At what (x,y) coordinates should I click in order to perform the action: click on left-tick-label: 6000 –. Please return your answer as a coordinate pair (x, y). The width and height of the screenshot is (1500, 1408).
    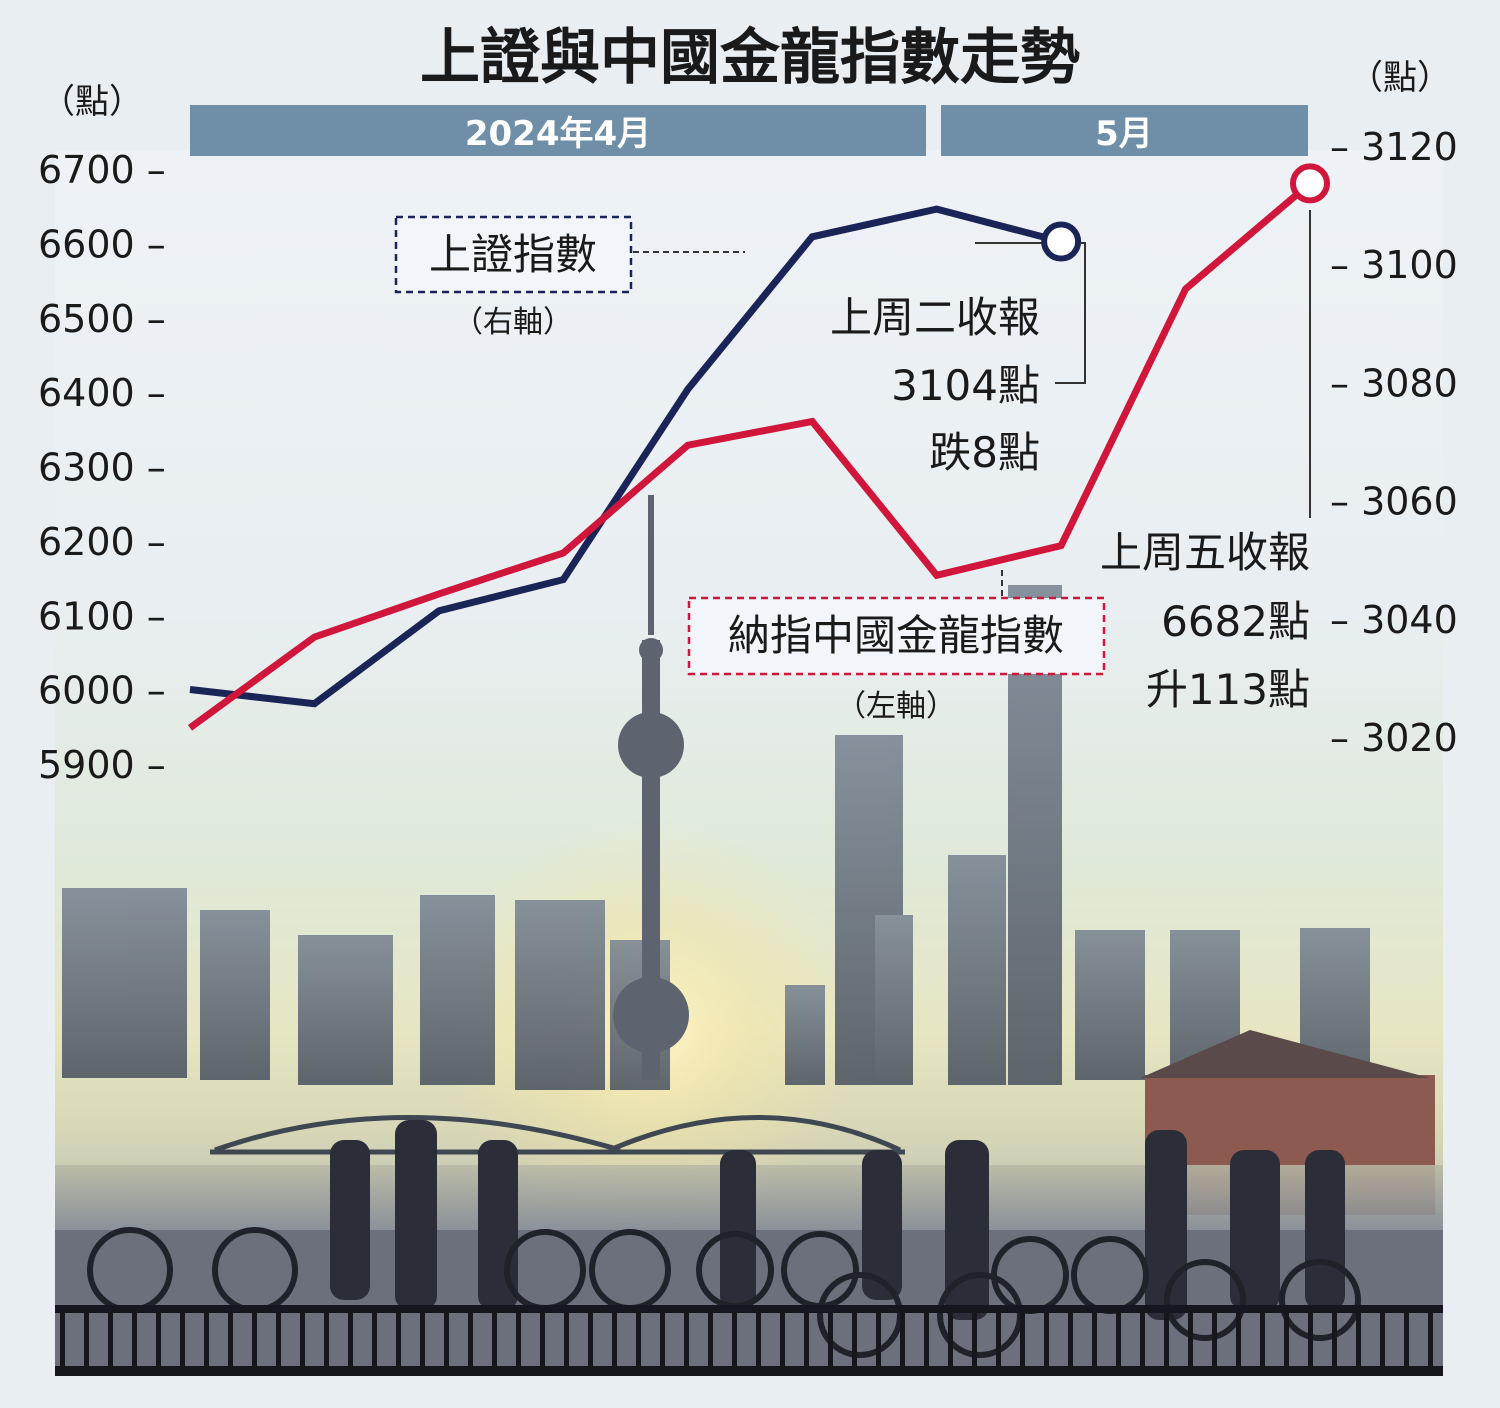
    Looking at the image, I should click on (102, 691).